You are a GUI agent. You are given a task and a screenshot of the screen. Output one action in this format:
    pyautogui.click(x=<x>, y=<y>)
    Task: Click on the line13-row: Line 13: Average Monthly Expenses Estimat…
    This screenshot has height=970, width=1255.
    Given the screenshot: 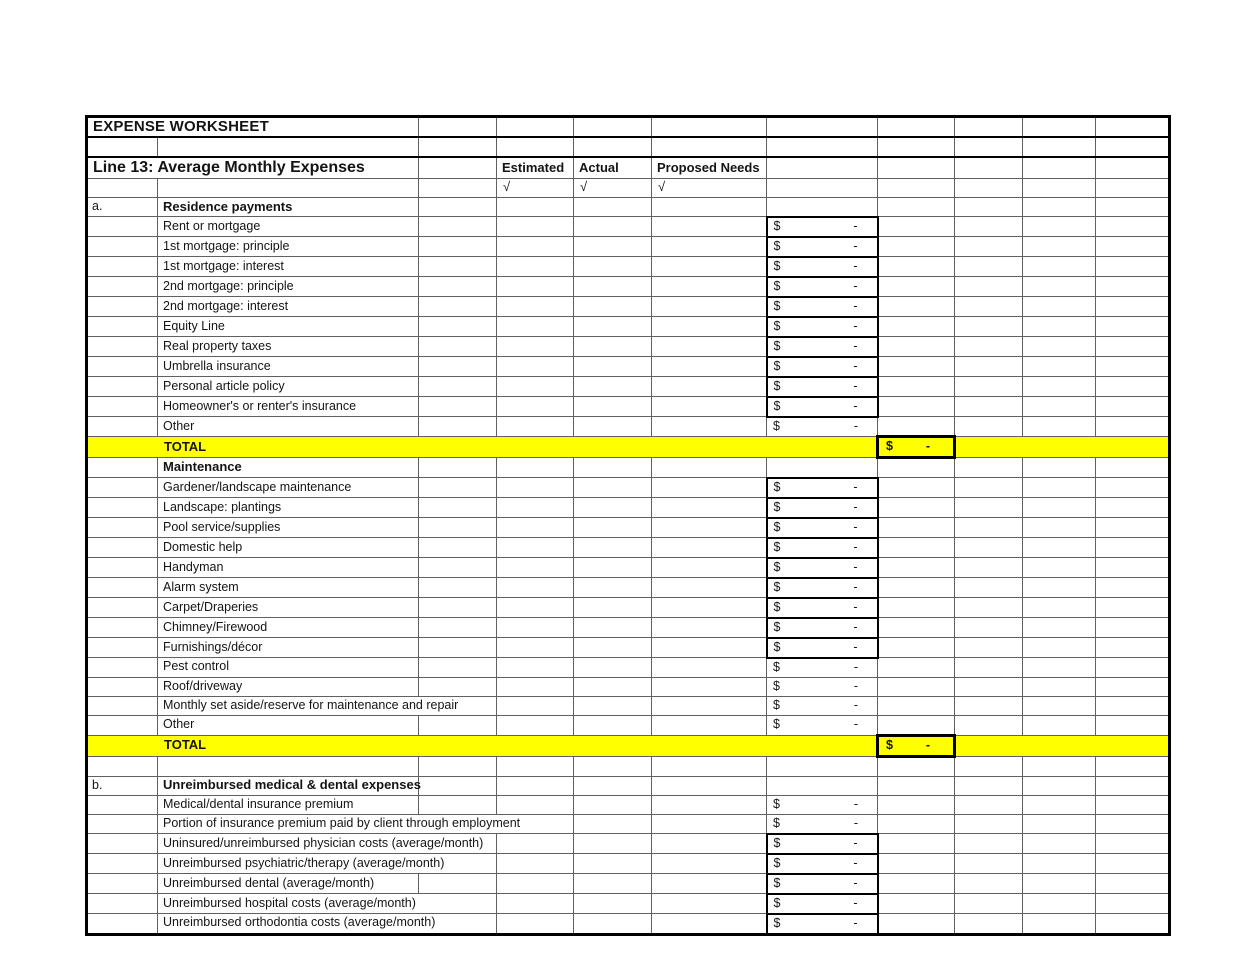 What is the action you would take?
    pyautogui.click(x=628, y=167)
    